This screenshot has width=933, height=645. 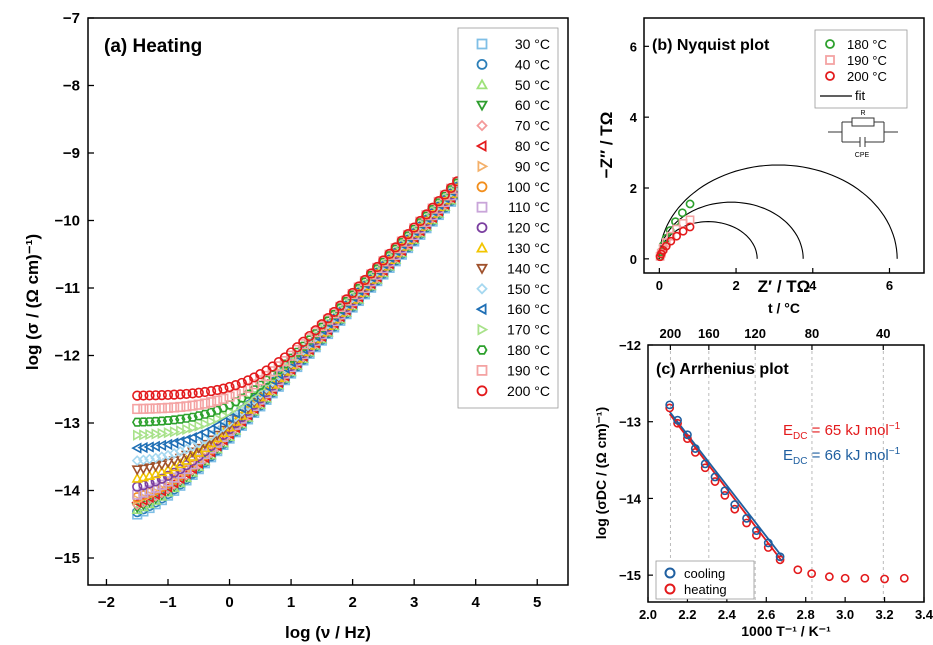 What do you see at coordinates (528, 350) in the screenshot?
I see `legend-label: 180 °C` at bounding box center [528, 350].